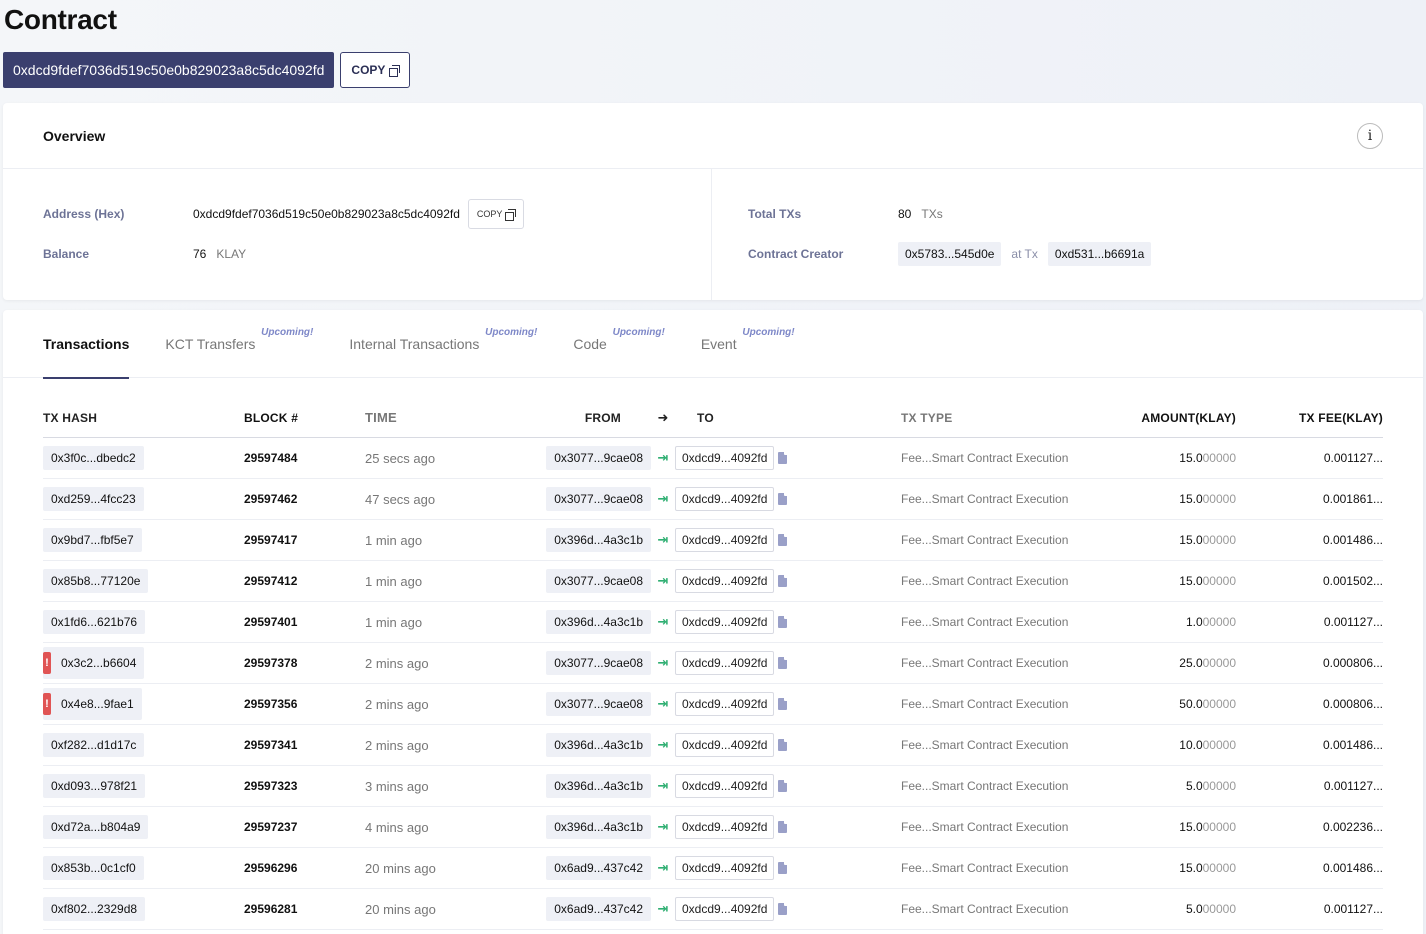  What do you see at coordinates (1099, 254) in the screenshot?
I see `creator-tx-link: 0xd531...b6691a` at bounding box center [1099, 254].